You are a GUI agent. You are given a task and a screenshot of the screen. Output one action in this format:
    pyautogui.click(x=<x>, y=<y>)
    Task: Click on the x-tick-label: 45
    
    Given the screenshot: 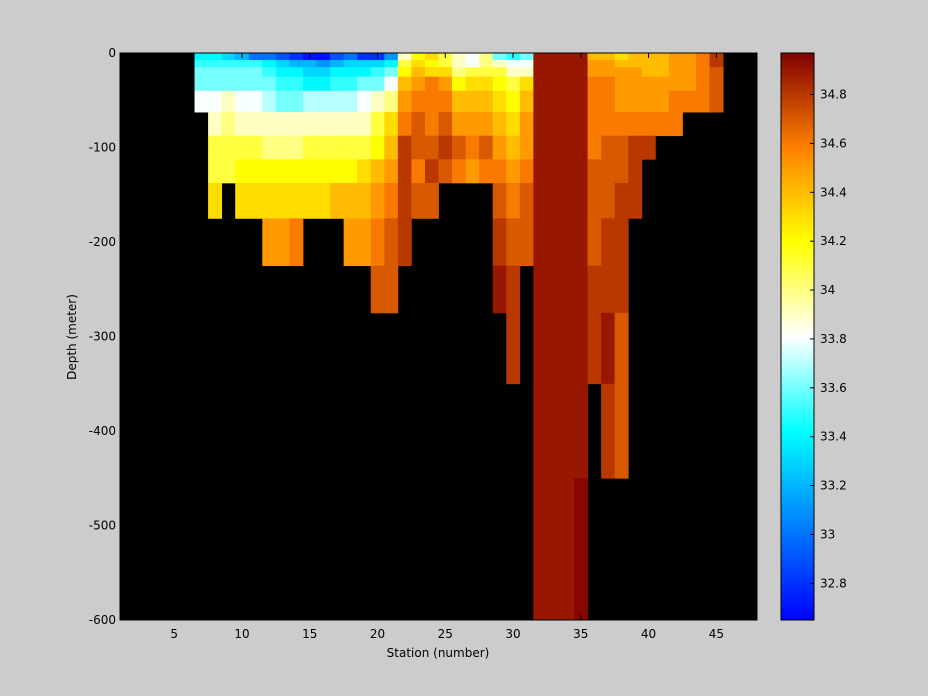 What is the action you would take?
    pyautogui.click(x=716, y=634)
    